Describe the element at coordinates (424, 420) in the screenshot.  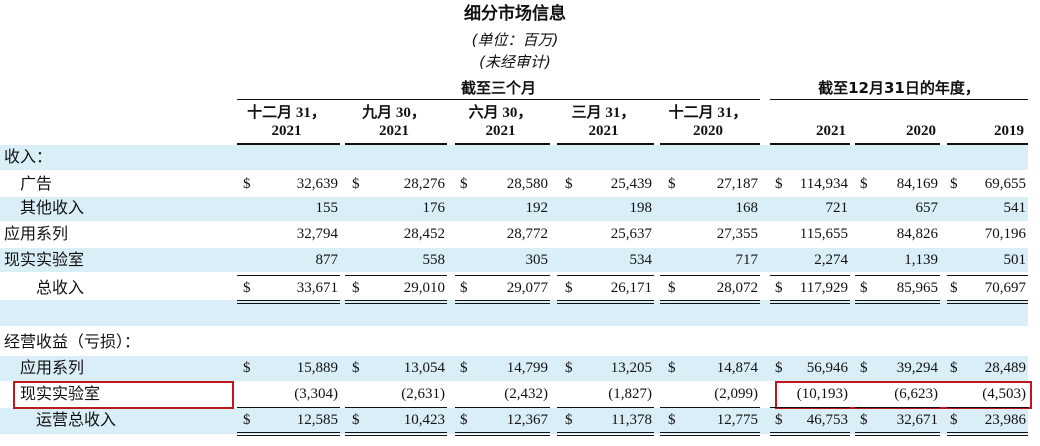
I see `cell-value: 10,423` at that location.